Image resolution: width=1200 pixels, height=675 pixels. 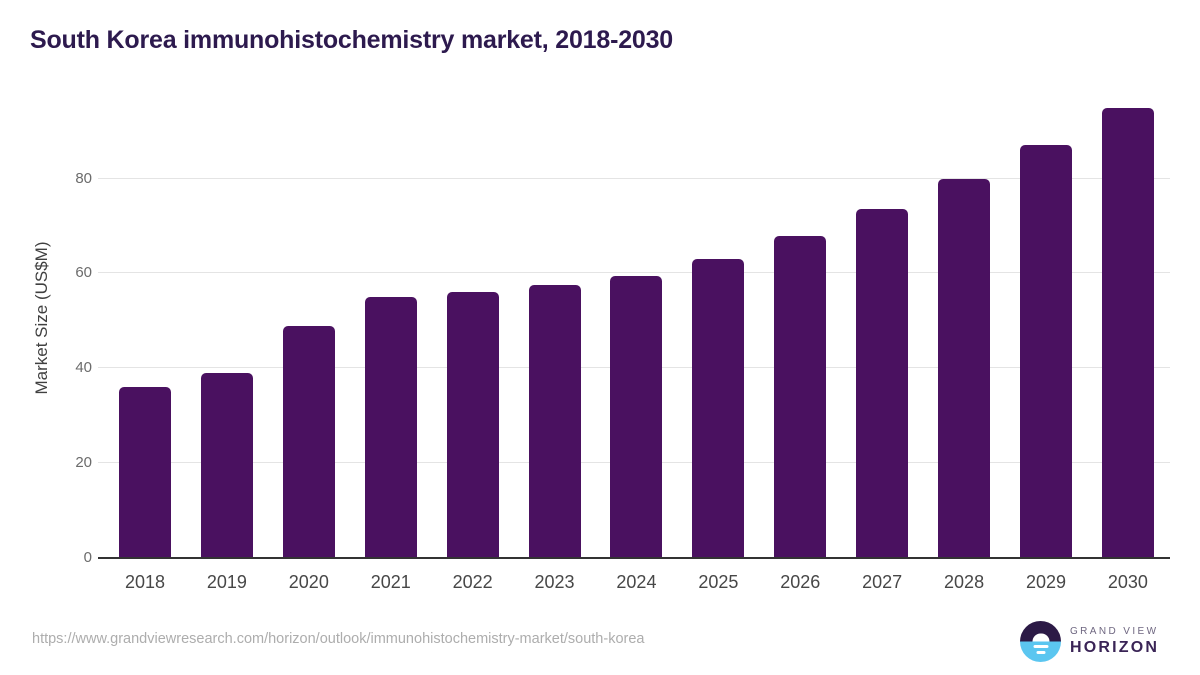 What do you see at coordinates (308, 582) in the screenshot?
I see `x-tick-label: 2020` at bounding box center [308, 582].